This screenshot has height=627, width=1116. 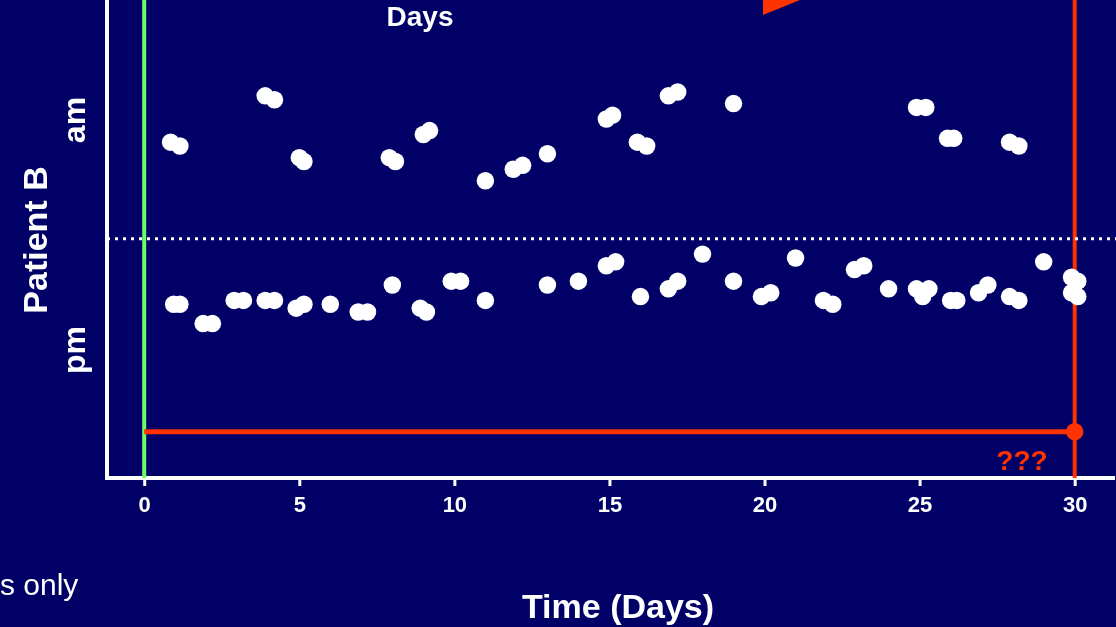 I want to click on x-tick-label: 20, so click(x=765, y=504).